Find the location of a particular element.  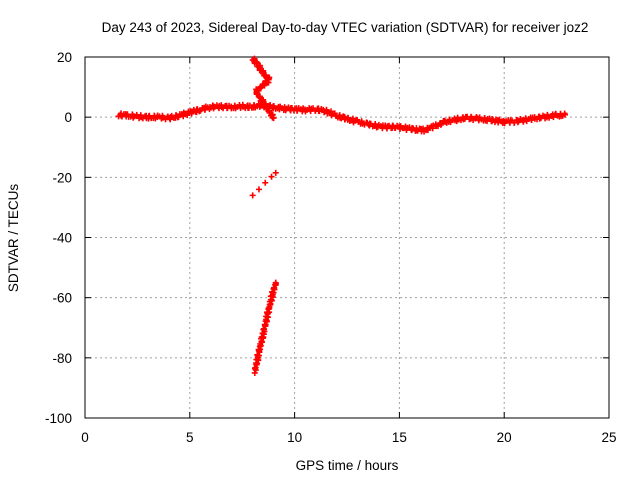

y-tick-label: 0 is located at coordinates (68, 117).